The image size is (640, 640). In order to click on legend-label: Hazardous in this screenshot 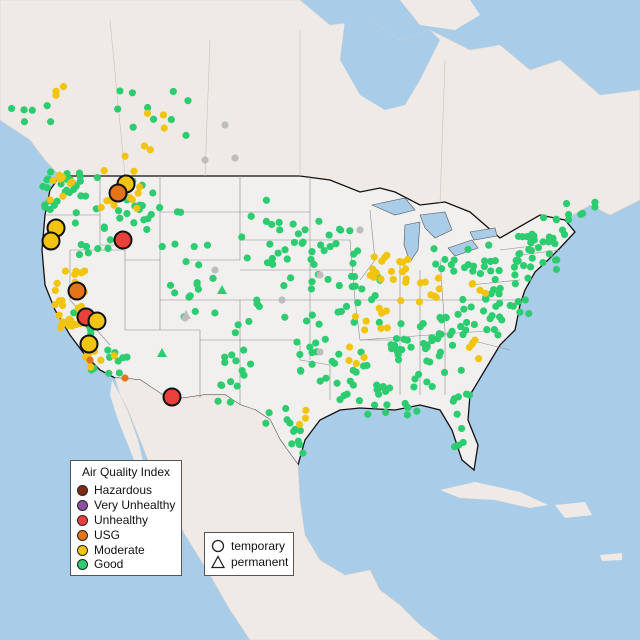, I will do `click(123, 490)`.